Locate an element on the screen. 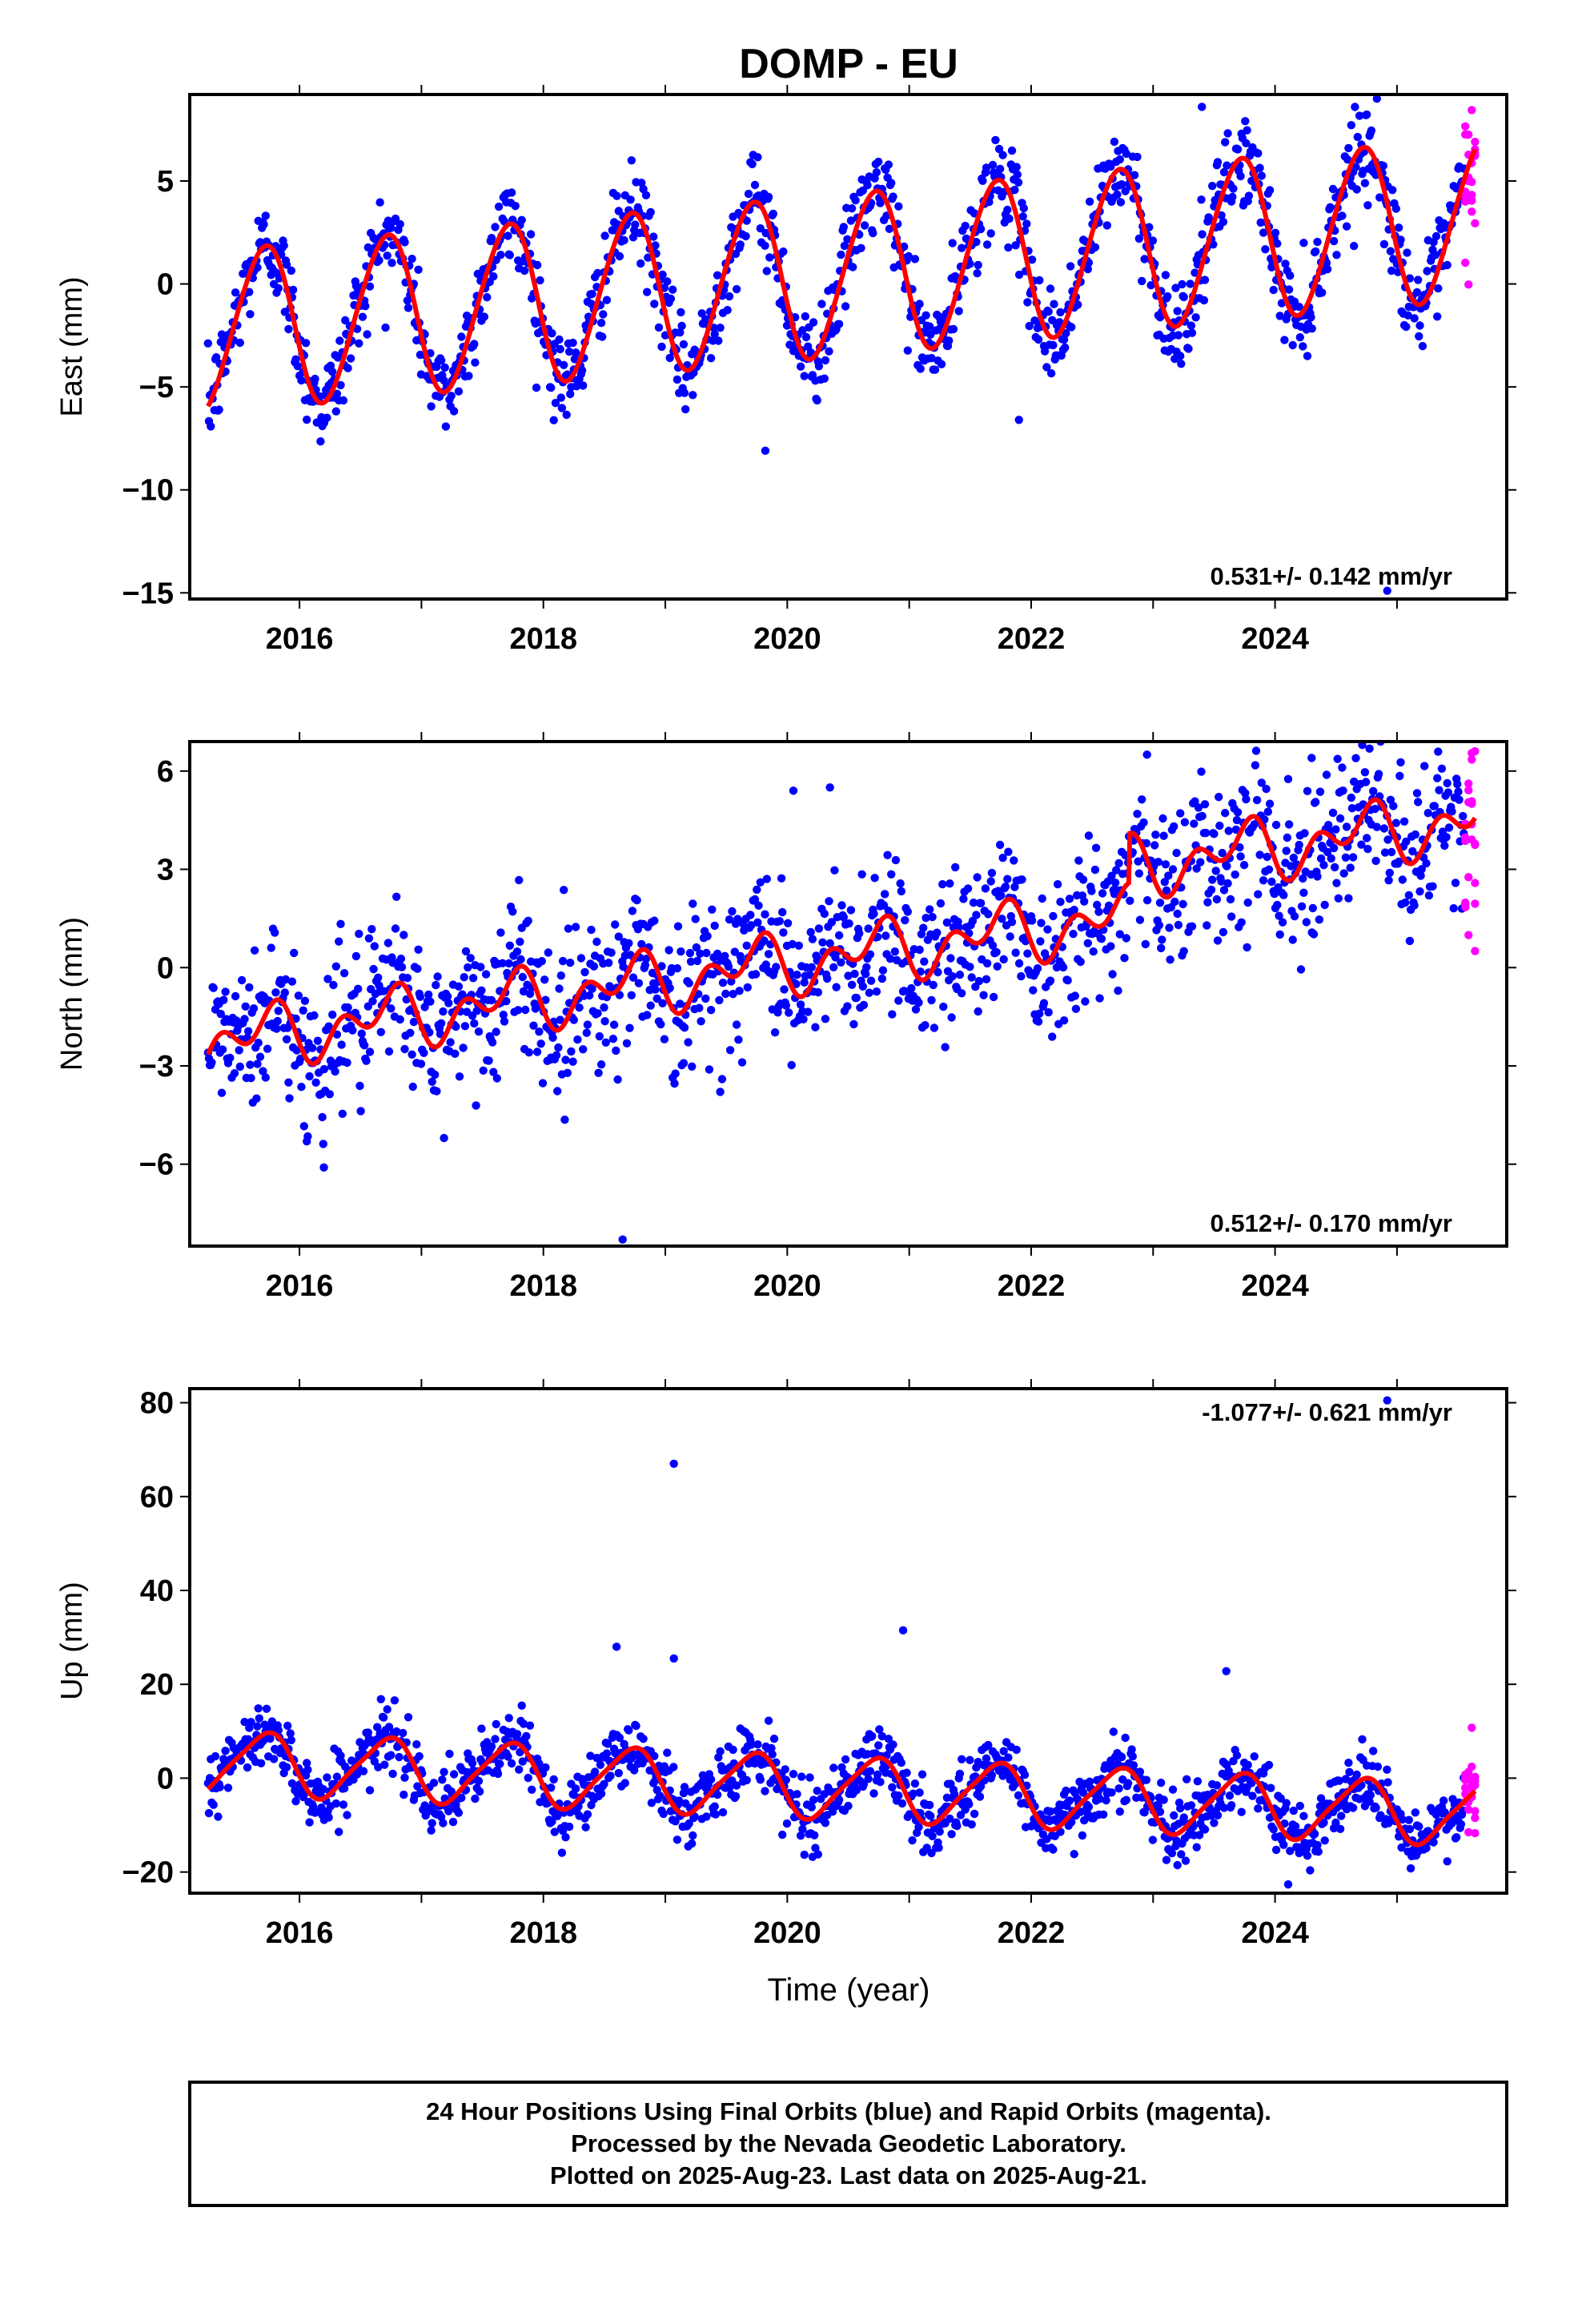  east-y-axis-label: East (mm) is located at coordinates (72, 346).